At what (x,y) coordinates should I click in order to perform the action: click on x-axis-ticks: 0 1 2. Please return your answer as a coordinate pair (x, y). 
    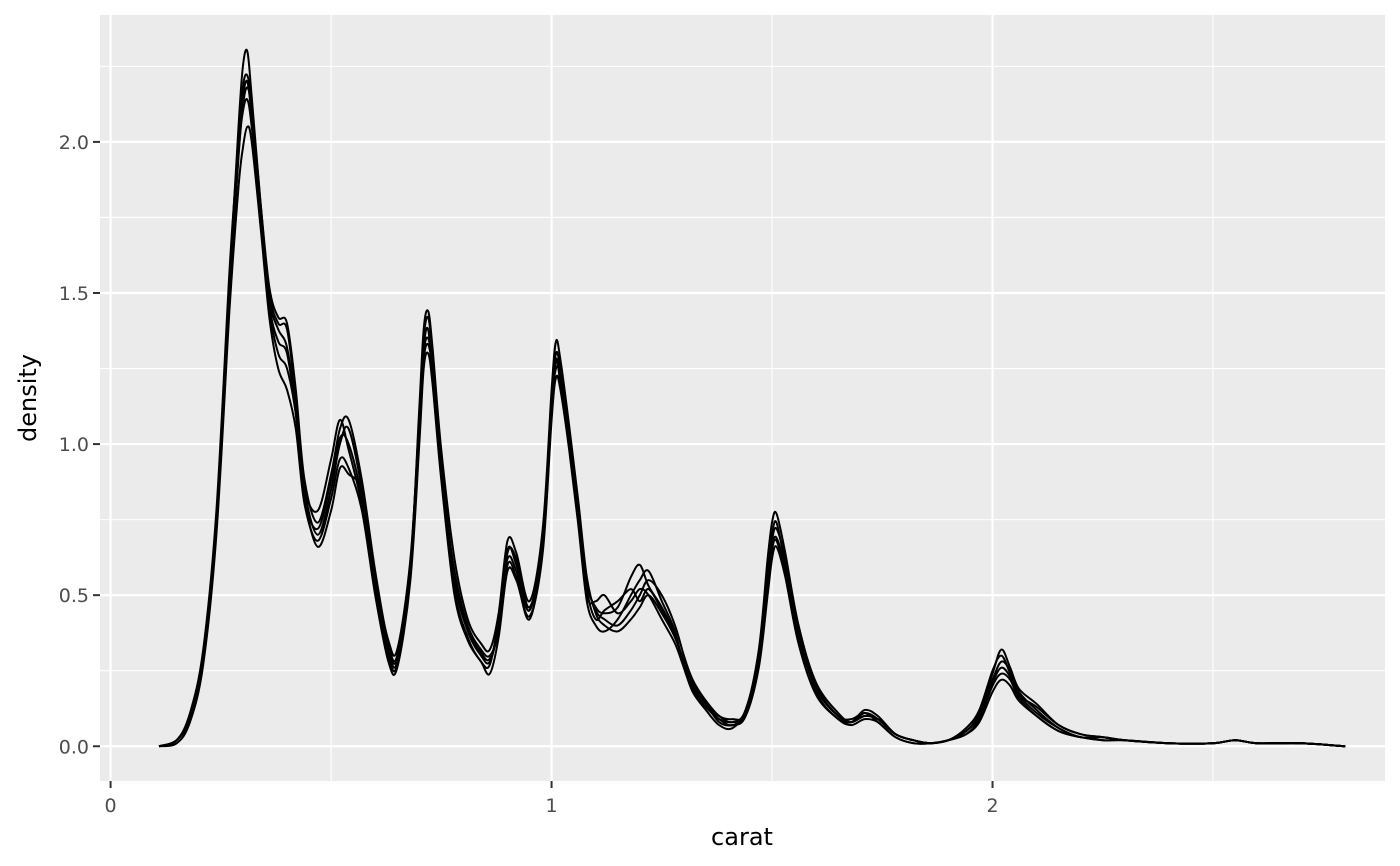
    Looking at the image, I should click on (552, 799).